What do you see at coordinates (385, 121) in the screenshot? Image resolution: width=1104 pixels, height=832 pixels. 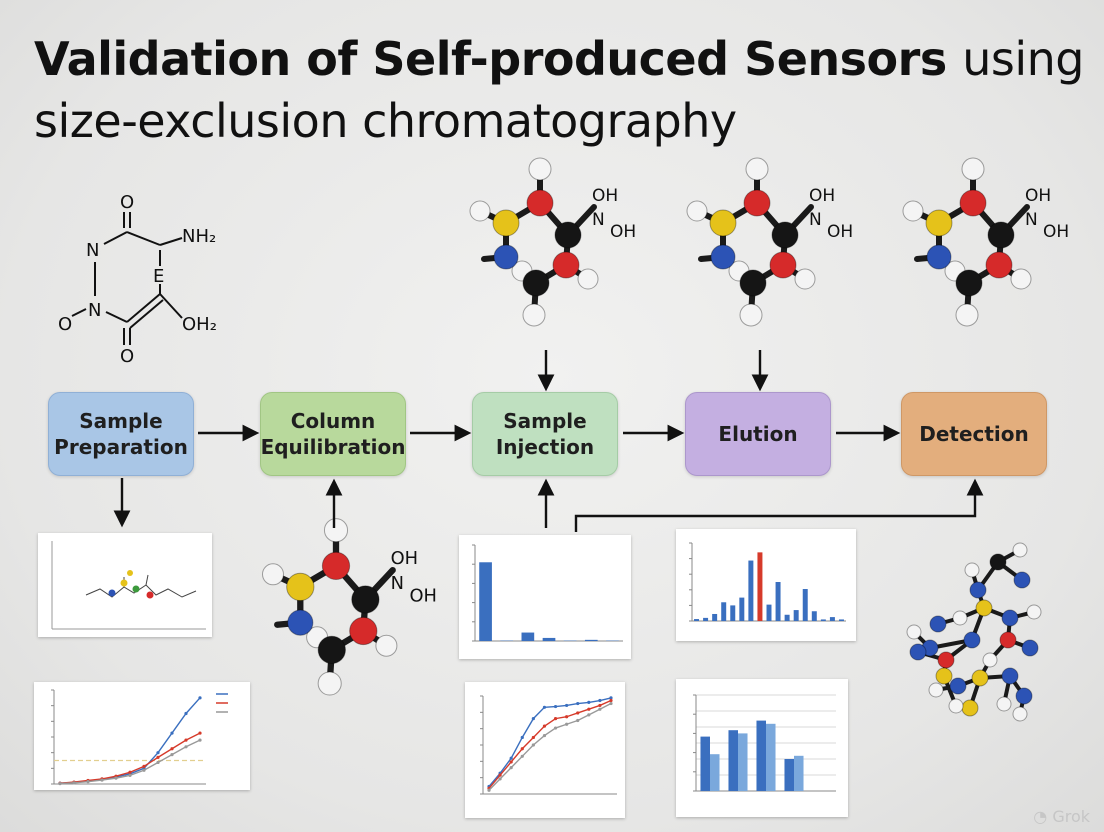 I see `title-second-line: size-exclusion chromatography` at bounding box center [385, 121].